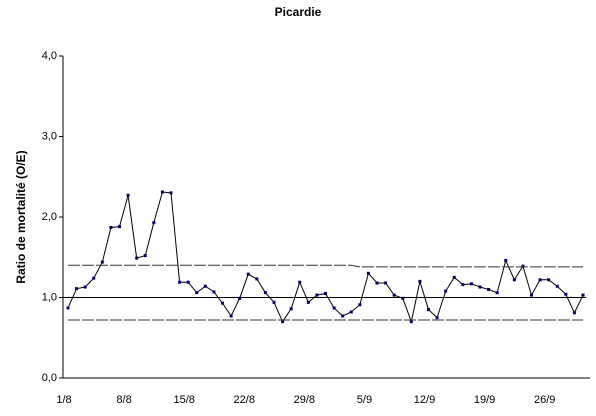  I want to click on chart-title: Picardie, so click(298, 12).